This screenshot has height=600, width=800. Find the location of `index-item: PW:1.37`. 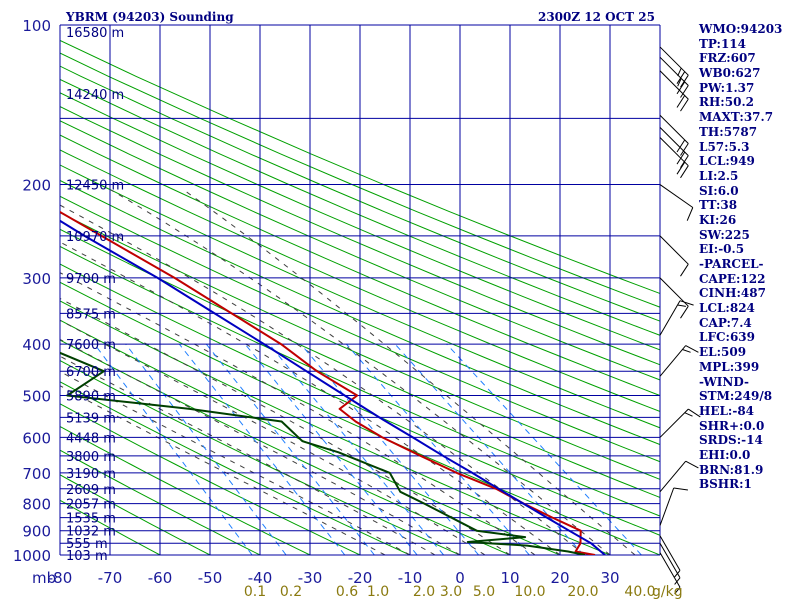

index-item: PW:1.37 is located at coordinates (727, 87).